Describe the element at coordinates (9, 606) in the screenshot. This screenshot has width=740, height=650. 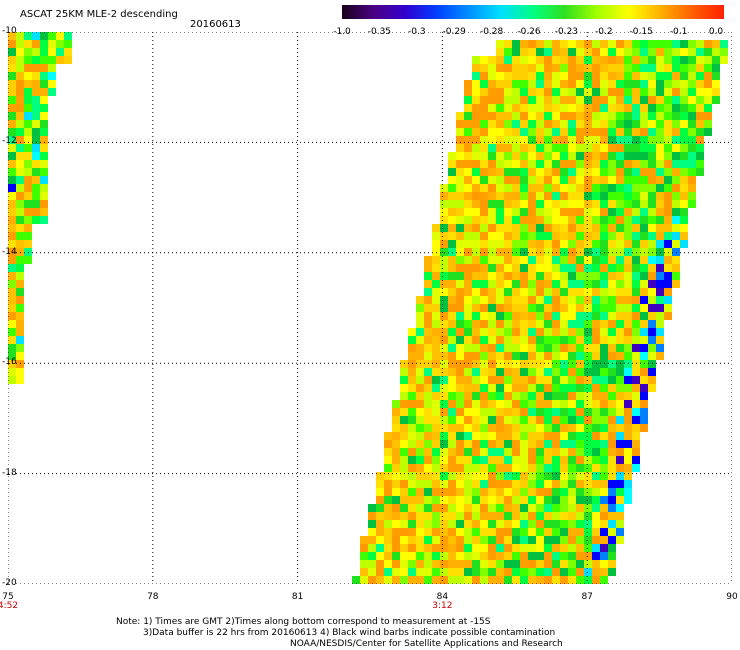
I see `pass-time-label: 4:52` at that location.